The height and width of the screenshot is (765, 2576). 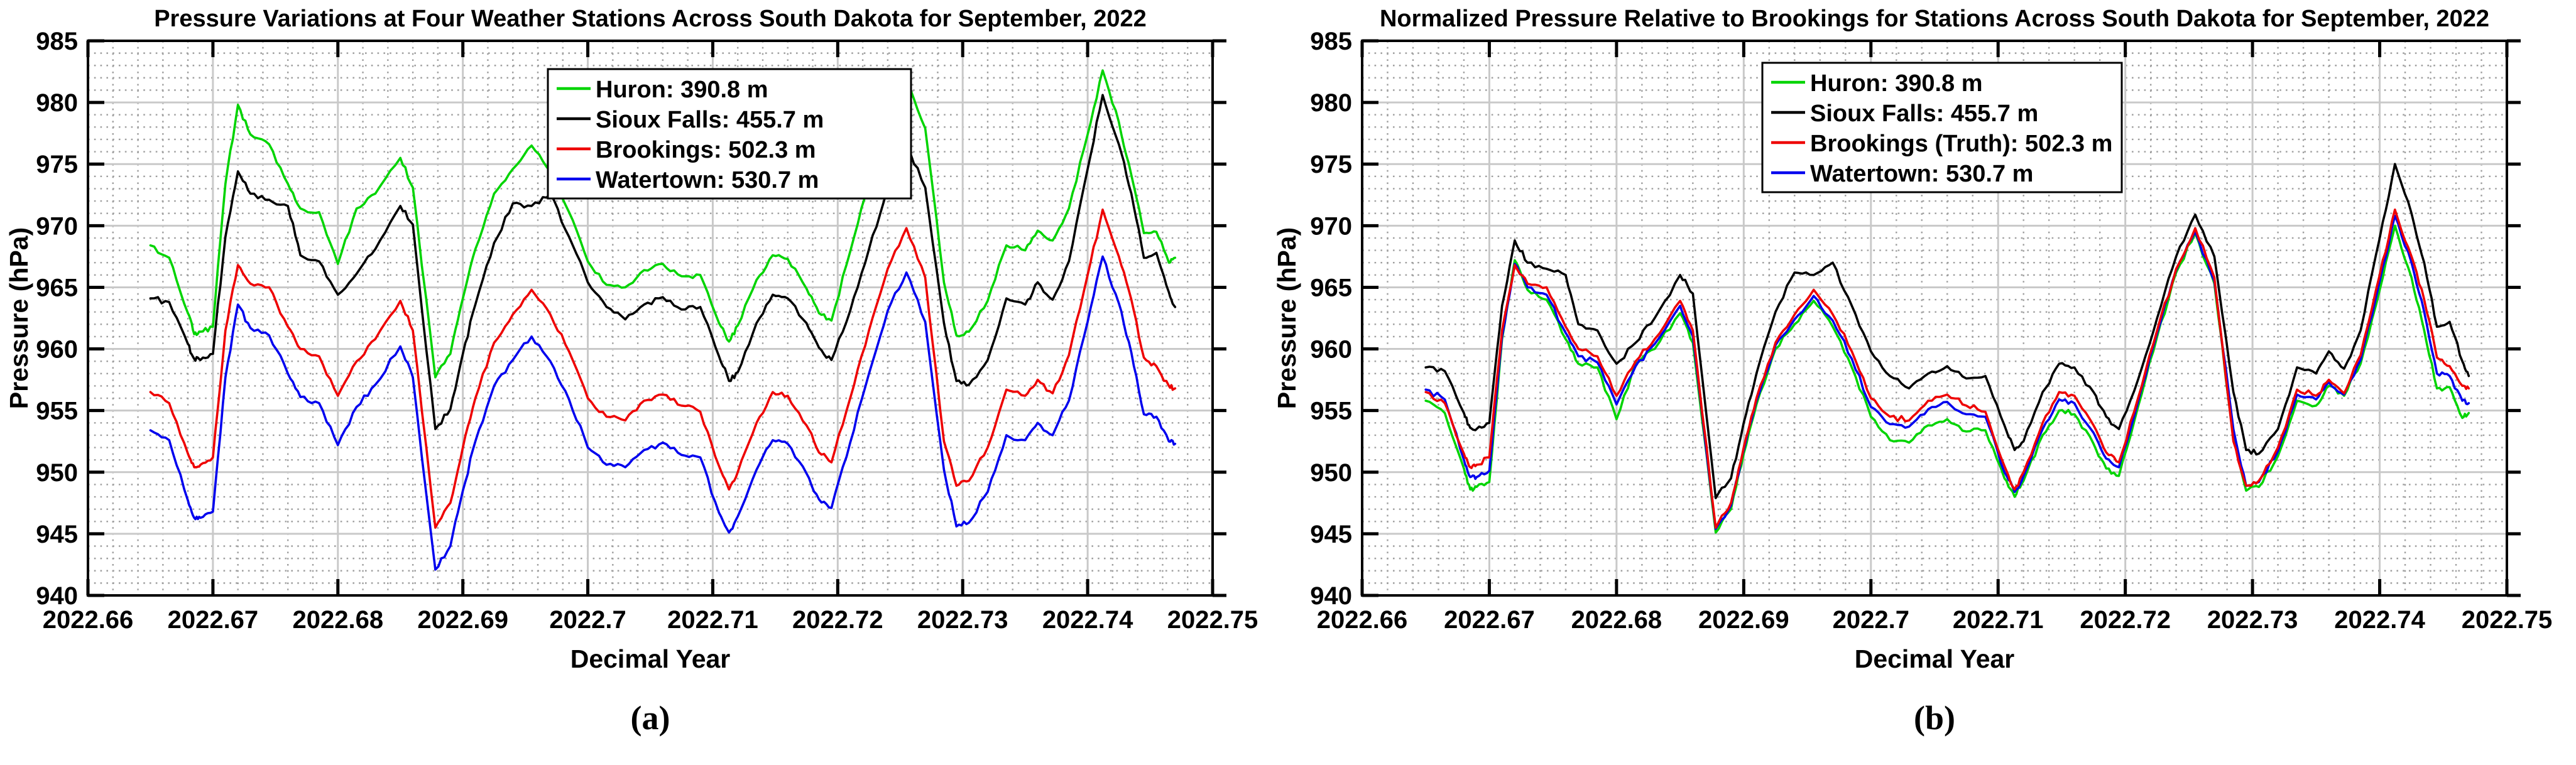 What do you see at coordinates (1961, 144) in the screenshot?
I see `legend-label-brookings: Brookings (Truth): 502.3 m` at bounding box center [1961, 144].